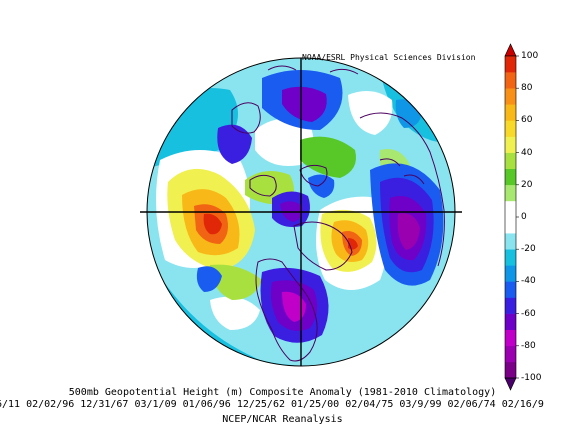 The image size is (565, 437). What do you see at coordinates (528, 281) in the screenshot?
I see `colorbar-tick-label: -40` at bounding box center [528, 281].